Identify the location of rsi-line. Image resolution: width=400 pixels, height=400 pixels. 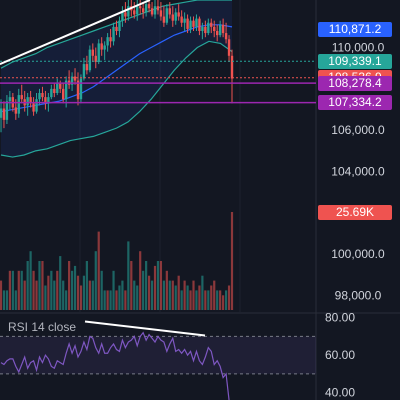
(115, 365).